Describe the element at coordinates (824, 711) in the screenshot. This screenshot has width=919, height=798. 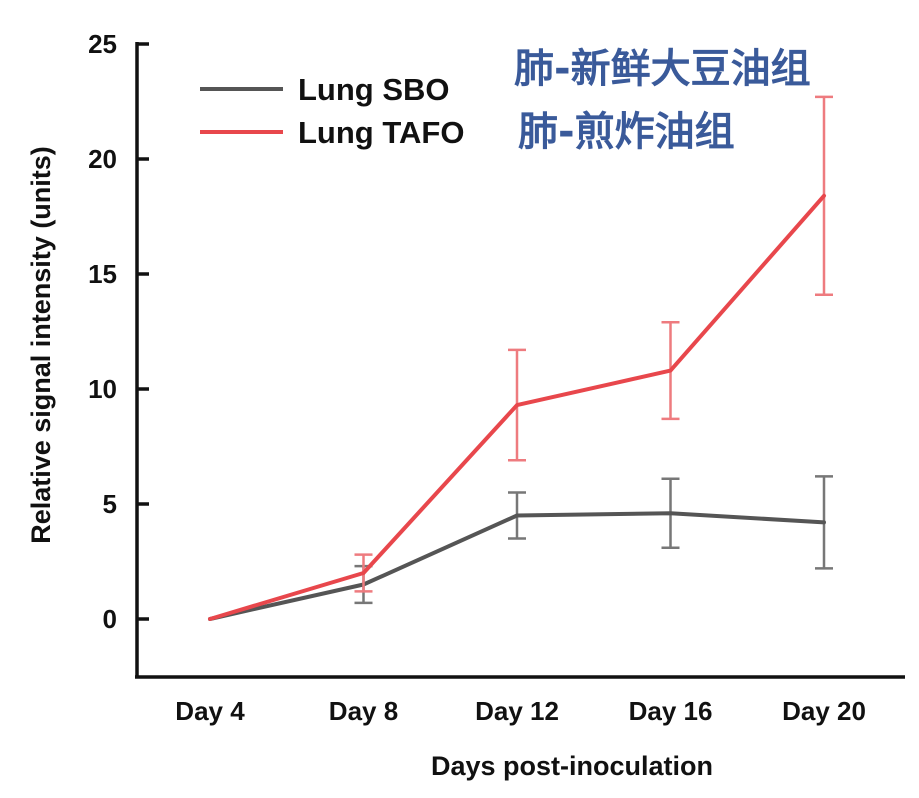
I see `x-tick-label: Day 20` at that location.